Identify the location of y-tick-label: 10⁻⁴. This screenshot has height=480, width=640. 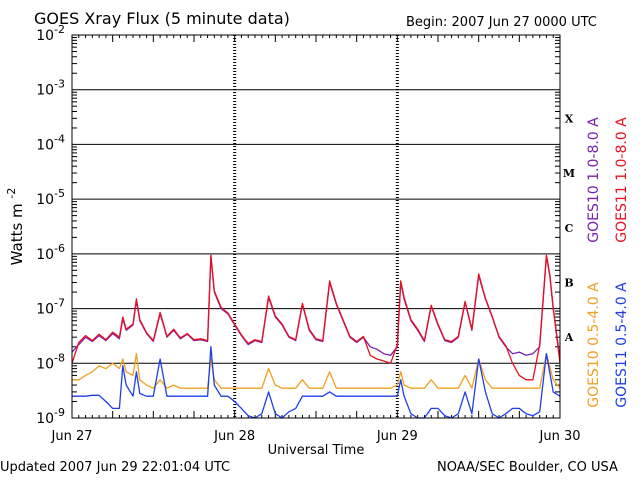
(50, 142).